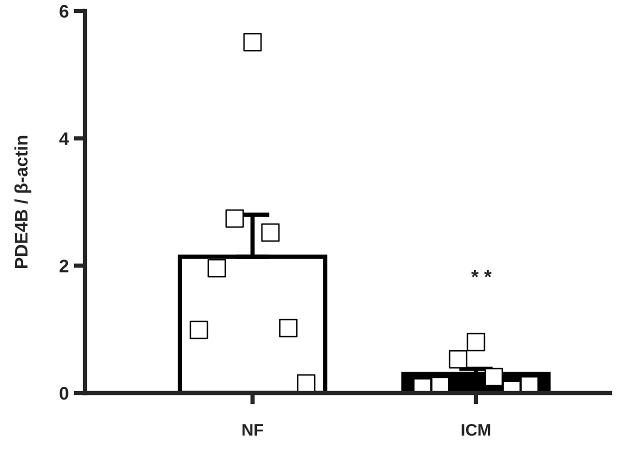  Describe the element at coordinates (64, 138) in the screenshot. I see `y-tick-label: 4` at that location.